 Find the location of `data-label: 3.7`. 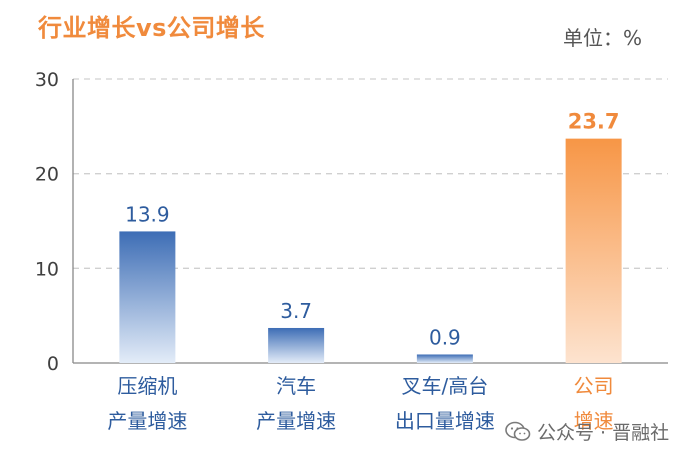

data-label: 3.7 is located at coordinates (296, 311).